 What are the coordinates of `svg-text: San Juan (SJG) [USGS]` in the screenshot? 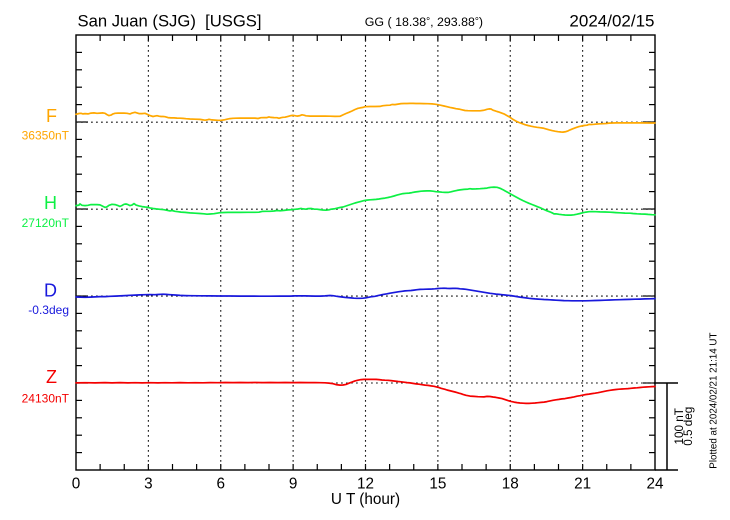 It's located at (170, 20).